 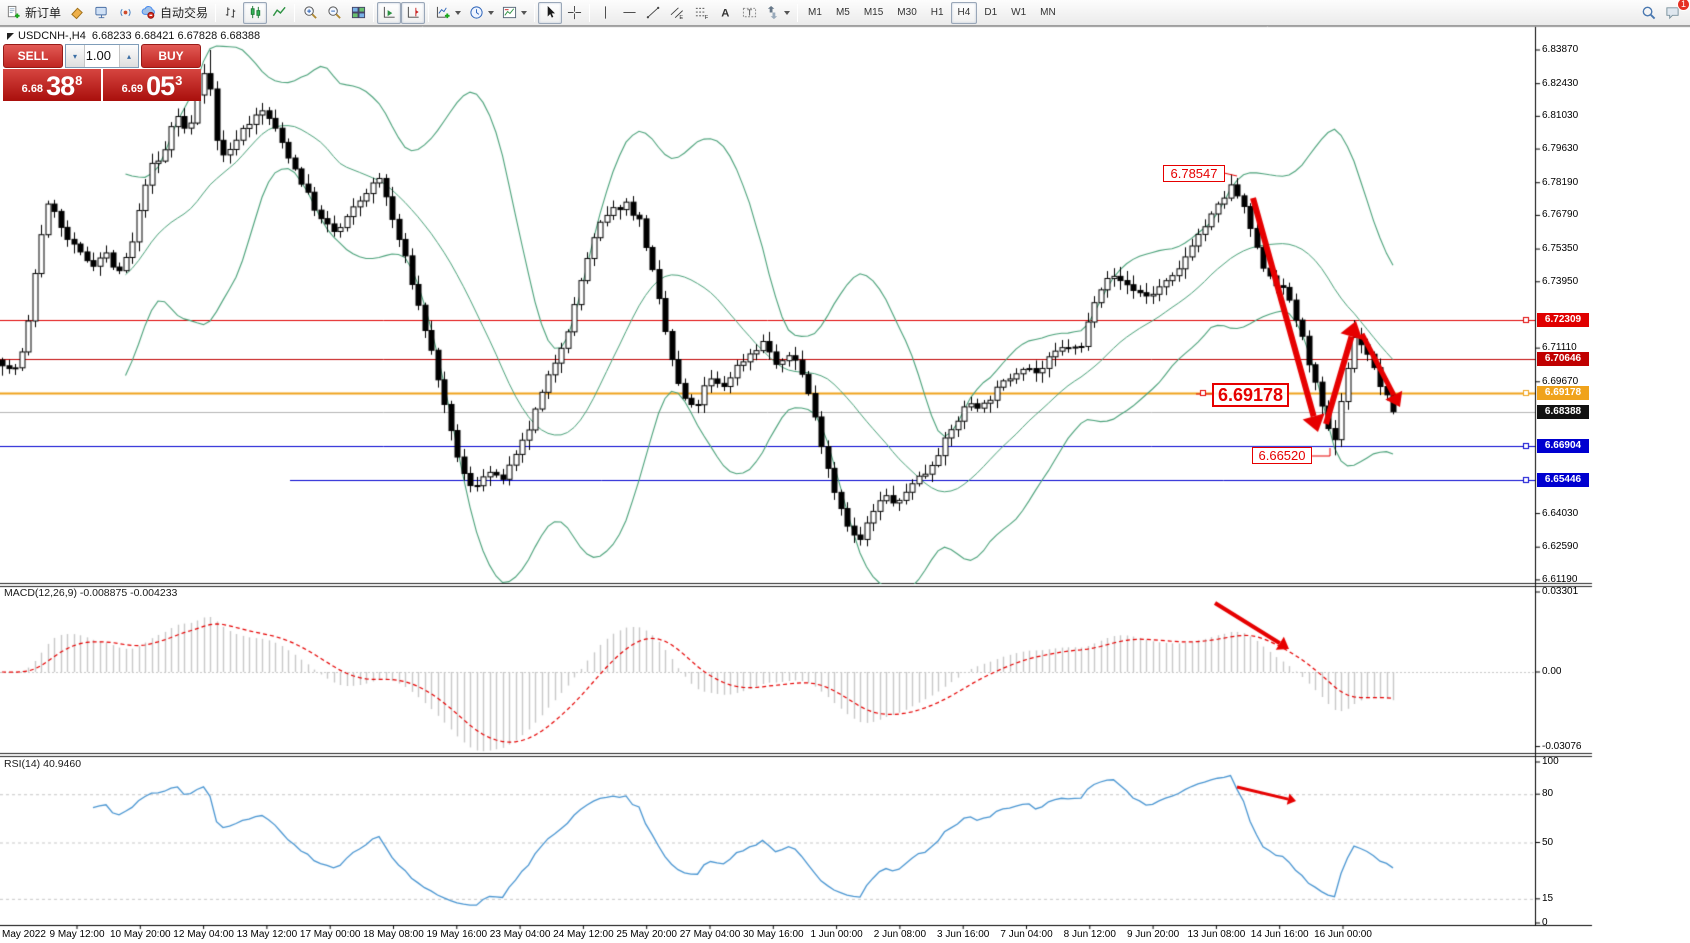 I want to click on auto-scroll-button, so click(x=389, y=12).